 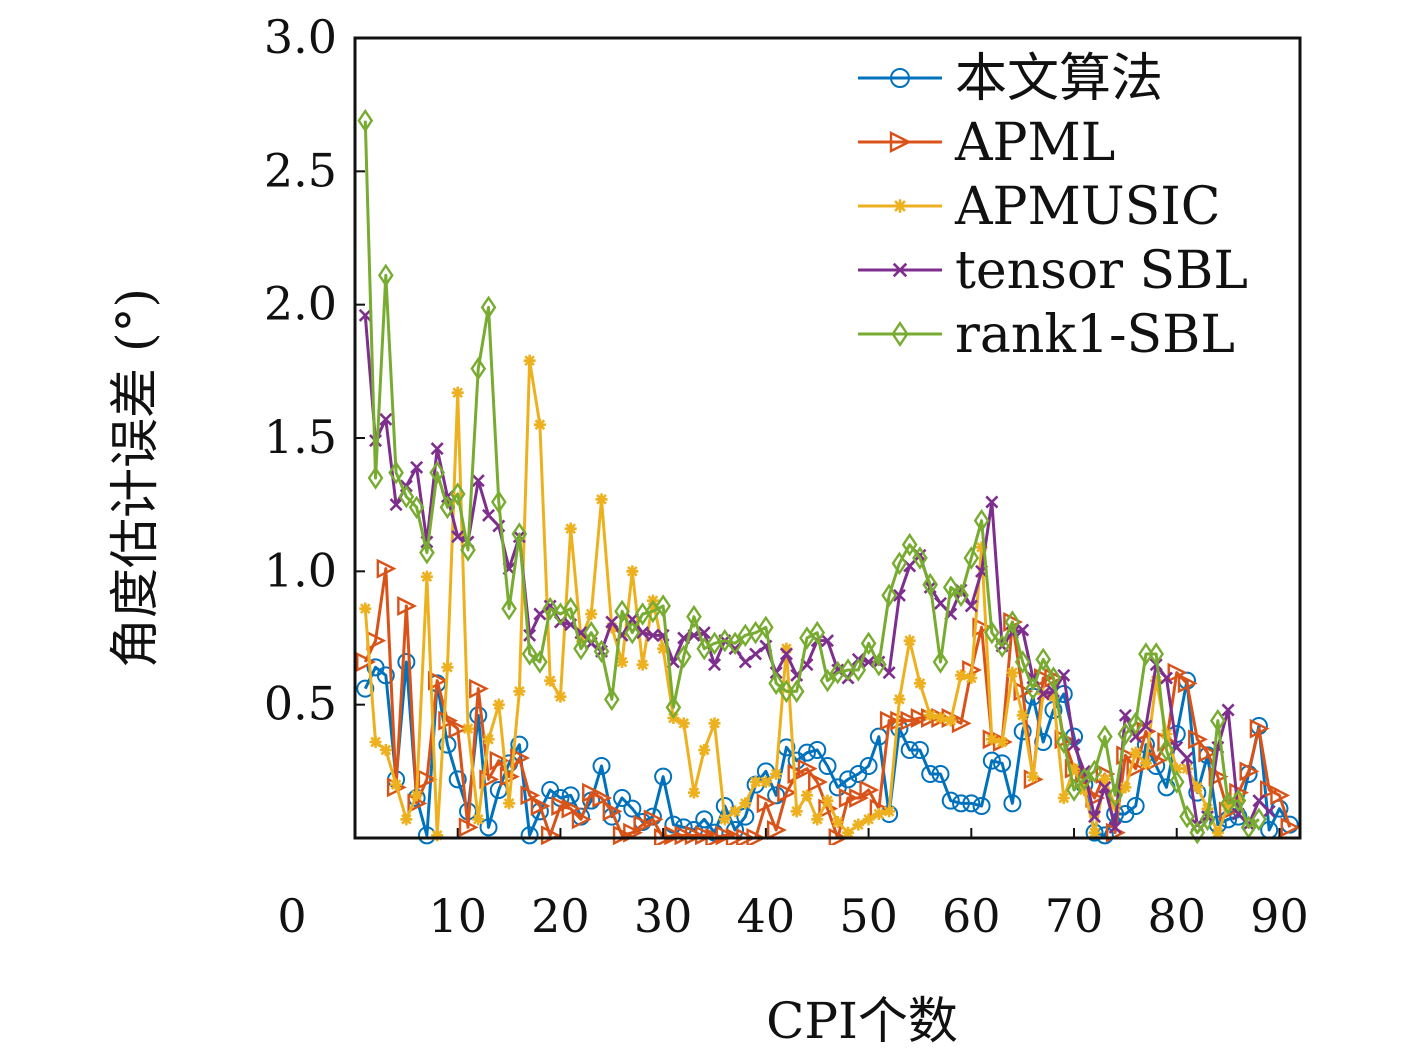 What do you see at coordinates (1176, 916) in the screenshot?
I see `x-tick-label: 80` at bounding box center [1176, 916].